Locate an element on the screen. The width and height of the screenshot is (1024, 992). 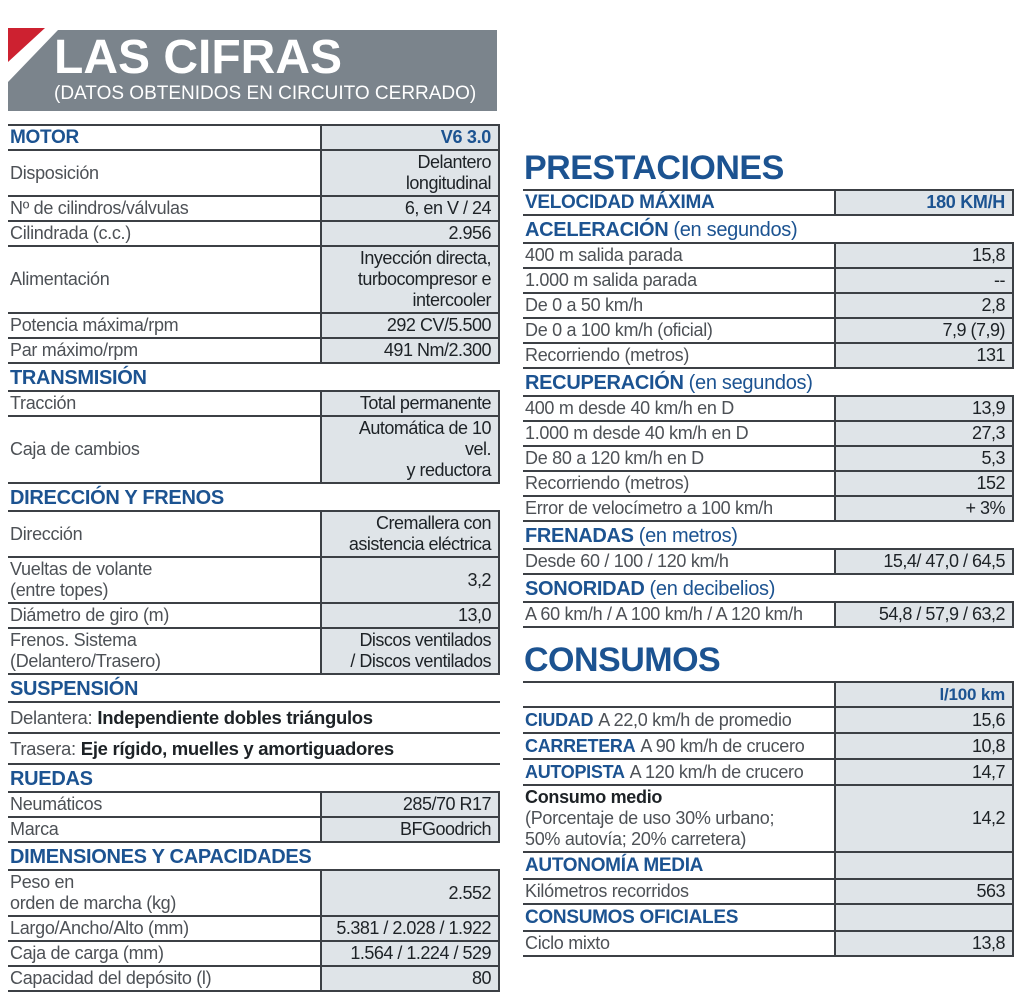
spec-value: 285/70 R17 is located at coordinates (410, 804).